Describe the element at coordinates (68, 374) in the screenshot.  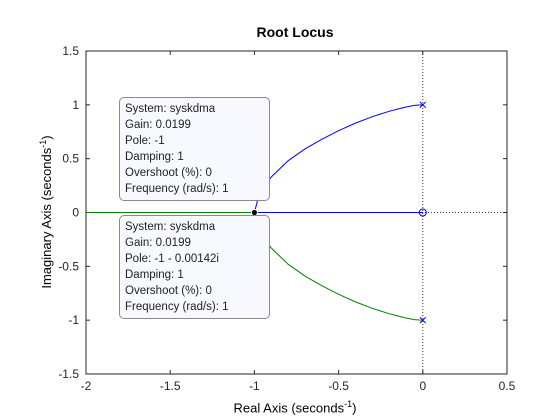
I see `y-tick-label: -1.5` at that location.